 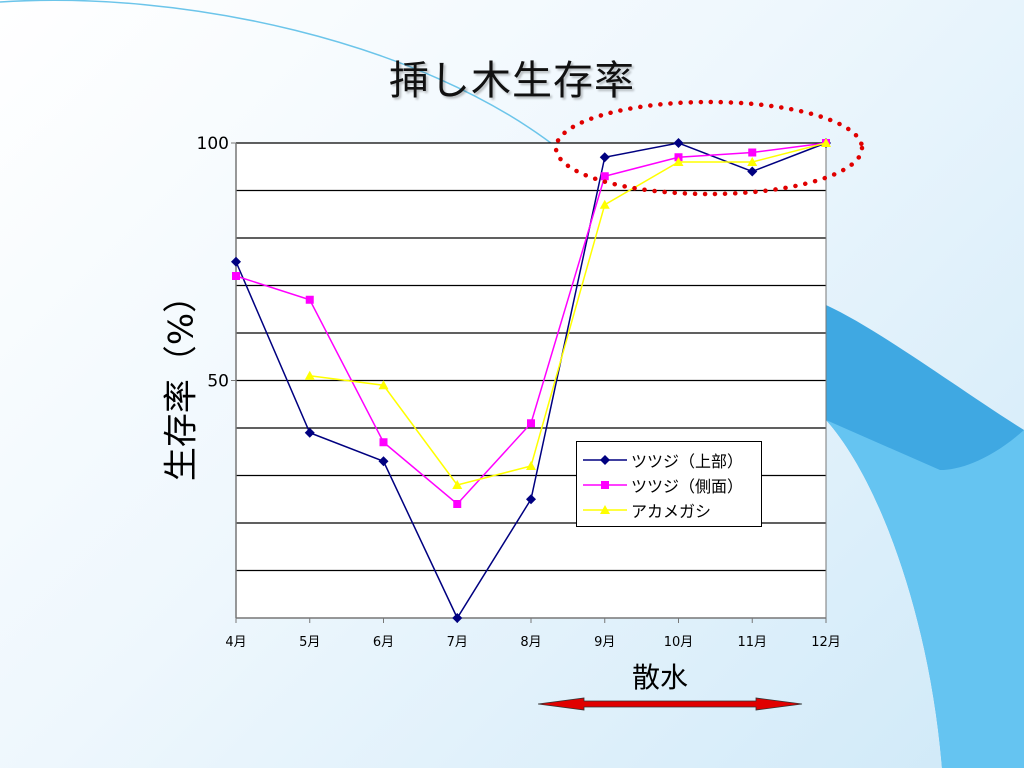 I want to click on x-axis-title: 散水, so click(x=660, y=677).